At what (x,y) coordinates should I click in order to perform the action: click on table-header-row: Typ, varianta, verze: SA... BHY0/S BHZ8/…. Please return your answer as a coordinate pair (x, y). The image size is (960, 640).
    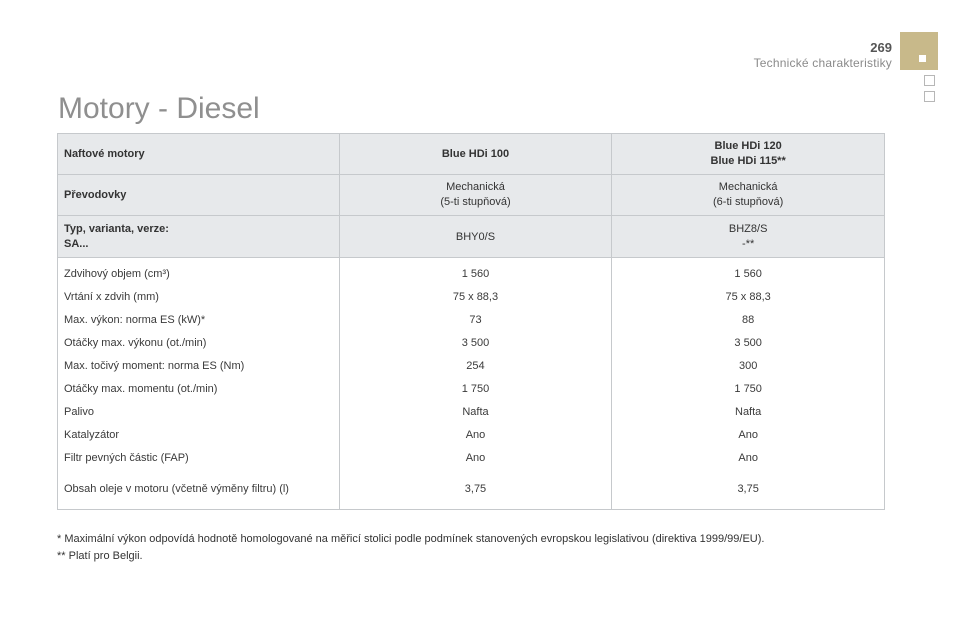
    Looking at the image, I should click on (471, 236).